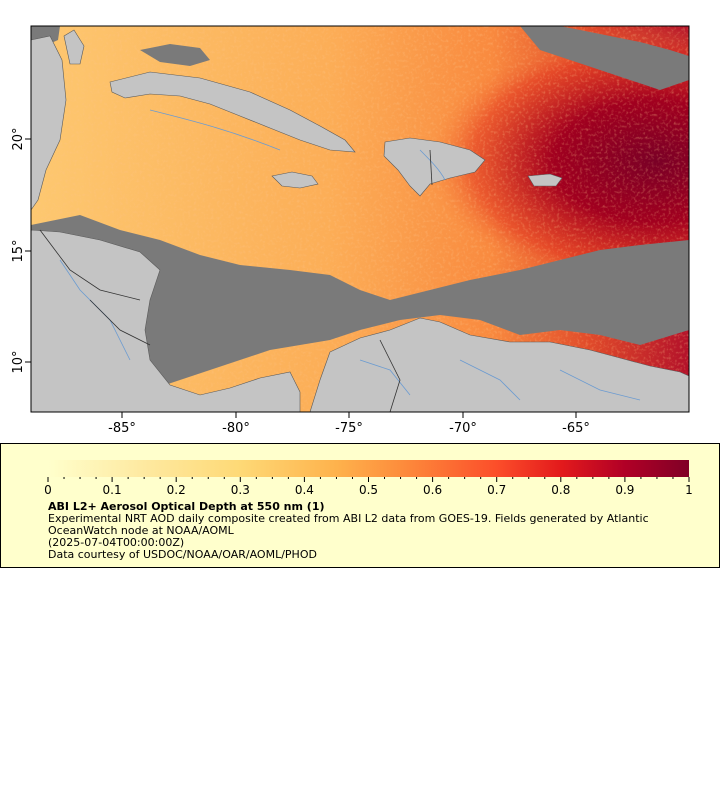  Describe the element at coordinates (176, 490) in the screenshot. I see `scale-tick-label: 0.2` at that location.